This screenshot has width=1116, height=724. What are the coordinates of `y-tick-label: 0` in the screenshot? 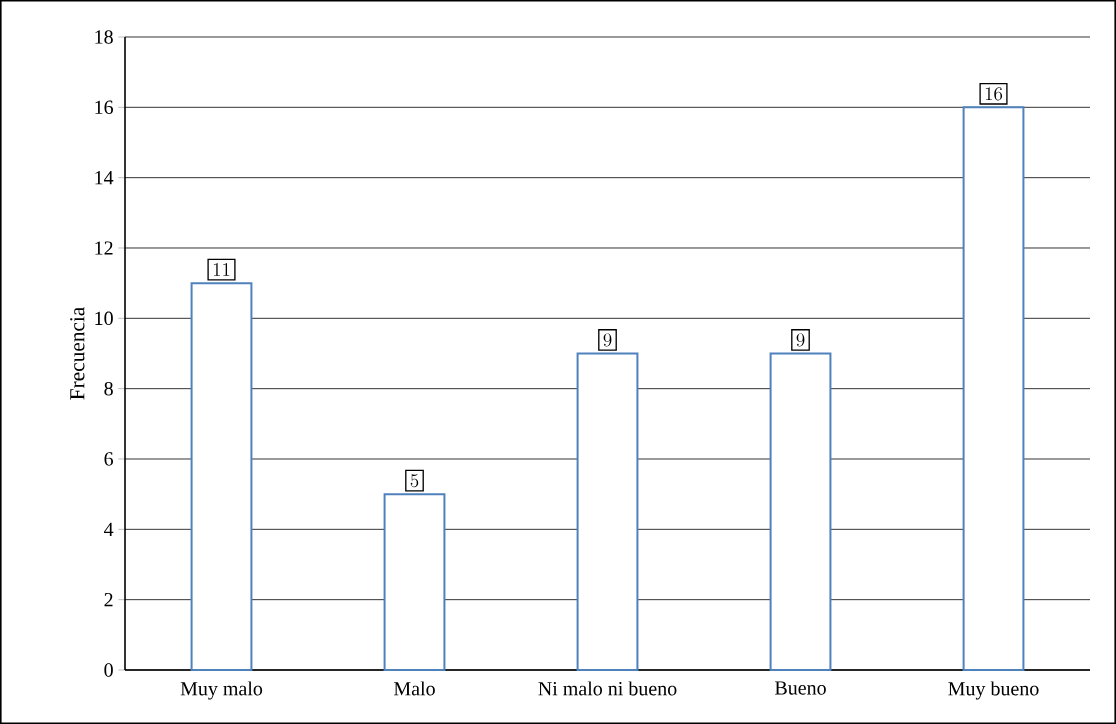 It's located at (108, 670).